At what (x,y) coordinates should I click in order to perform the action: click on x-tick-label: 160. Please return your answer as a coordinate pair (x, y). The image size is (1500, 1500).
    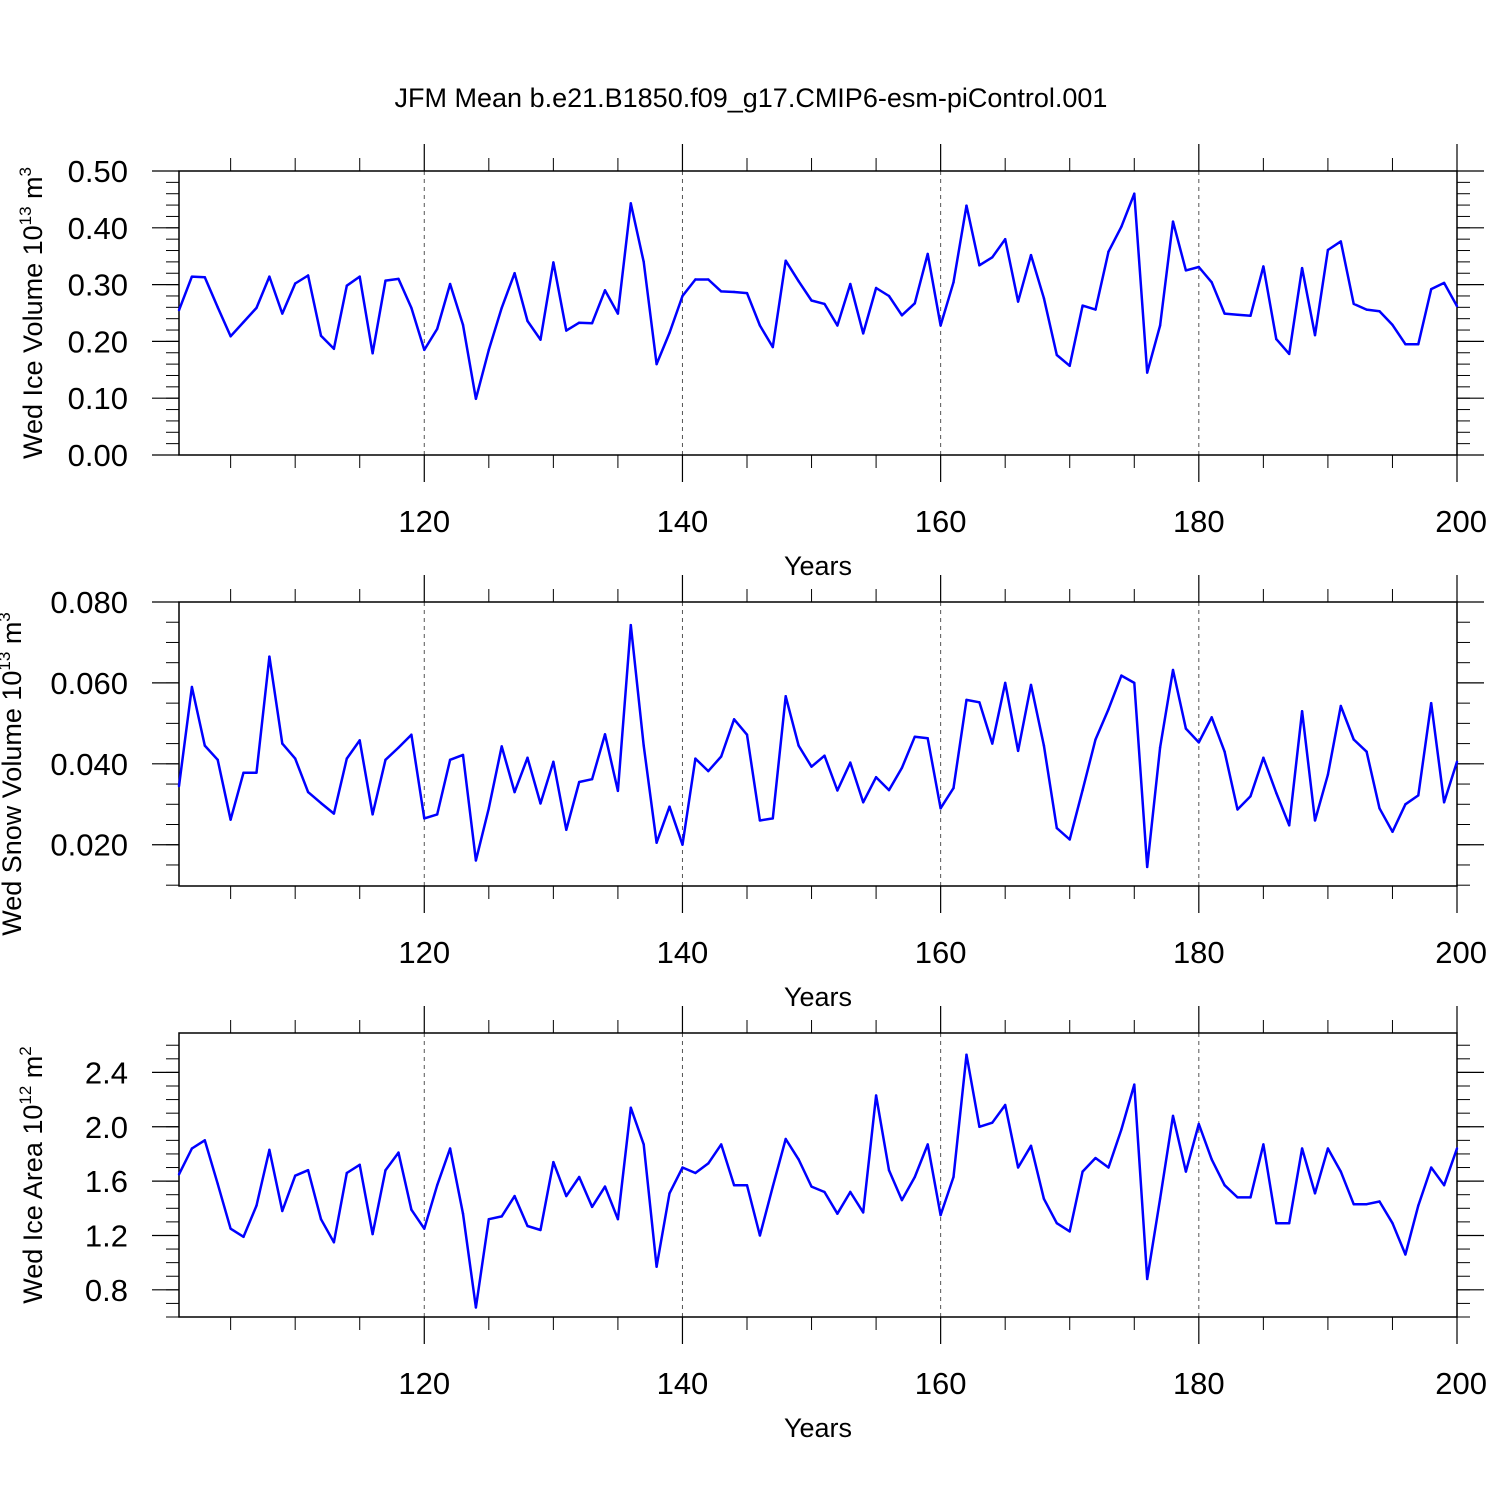
    Looking at the image, I should click on (941, 1383).